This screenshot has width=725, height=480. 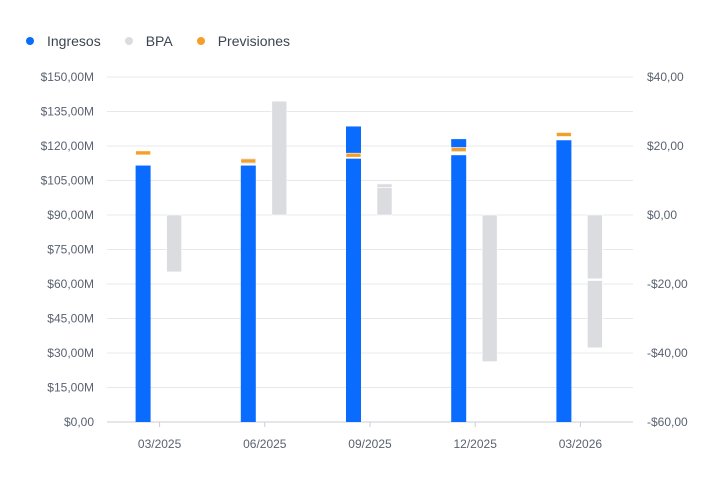 I want to click on y-left-tick-label: $105,00M, so click(x=67, y=181).